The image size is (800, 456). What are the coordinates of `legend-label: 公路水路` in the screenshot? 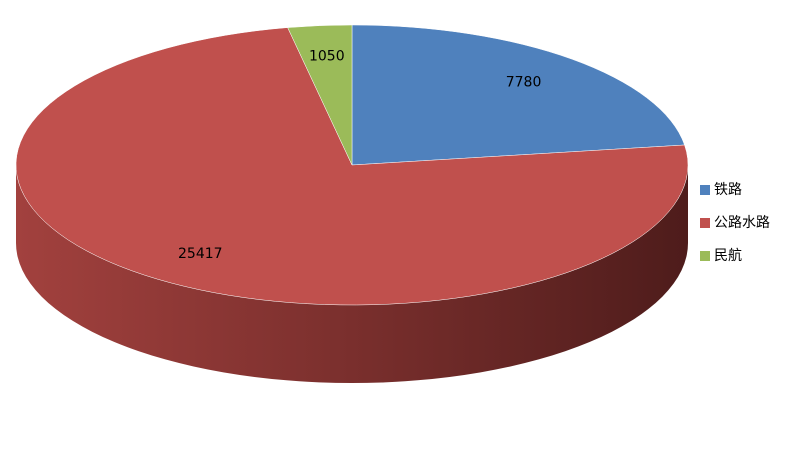 It's located at (742, 223).